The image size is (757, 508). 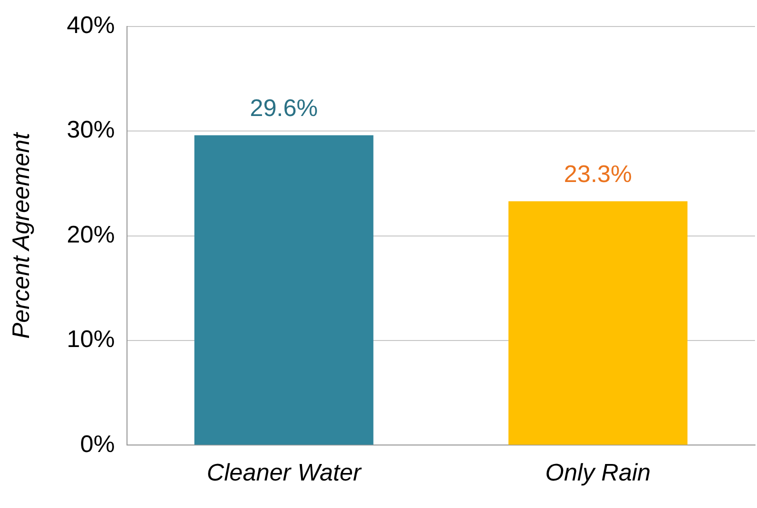 What do you see at coordinates (97, 444) in the screenshot?
I see `y-tick-label: 0%` at bounding box center [97, 444].